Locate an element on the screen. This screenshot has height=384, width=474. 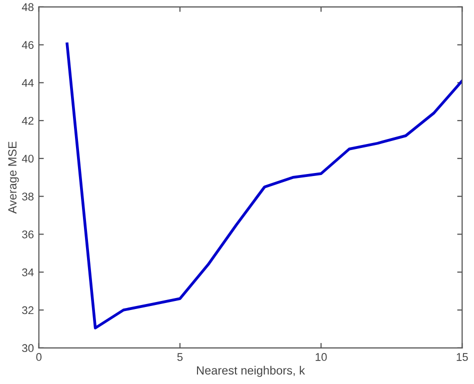
x-tick-label: 15 is located at coordinates (462, 357).